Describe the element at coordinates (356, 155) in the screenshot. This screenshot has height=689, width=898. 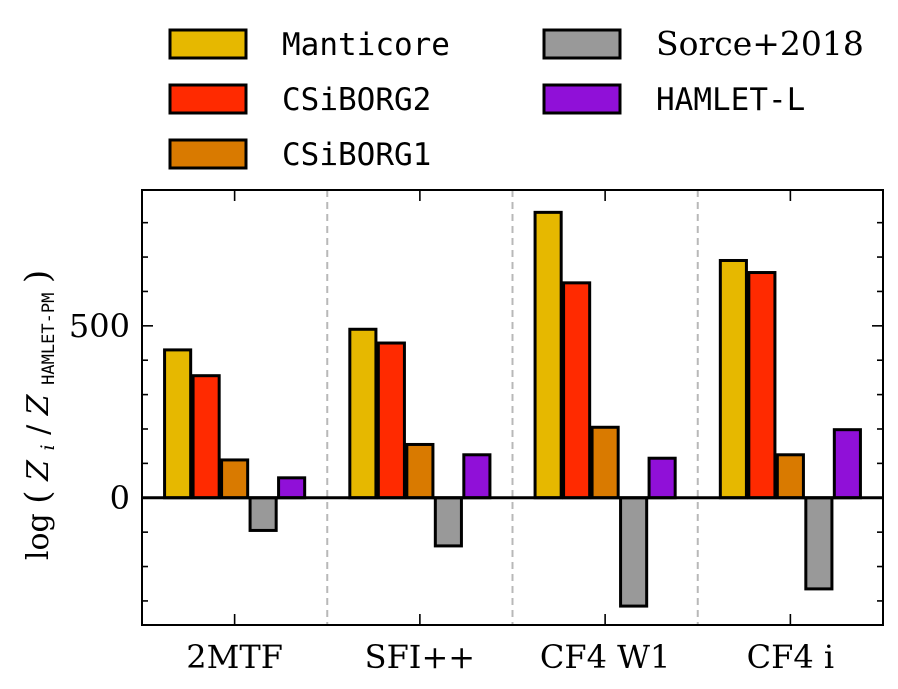
I see `legend-label: CSiBORG1` at that location.